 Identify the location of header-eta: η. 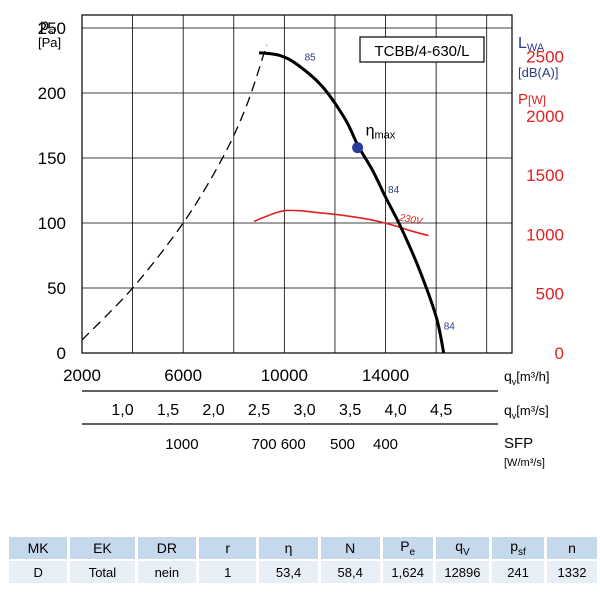
(288, 548).